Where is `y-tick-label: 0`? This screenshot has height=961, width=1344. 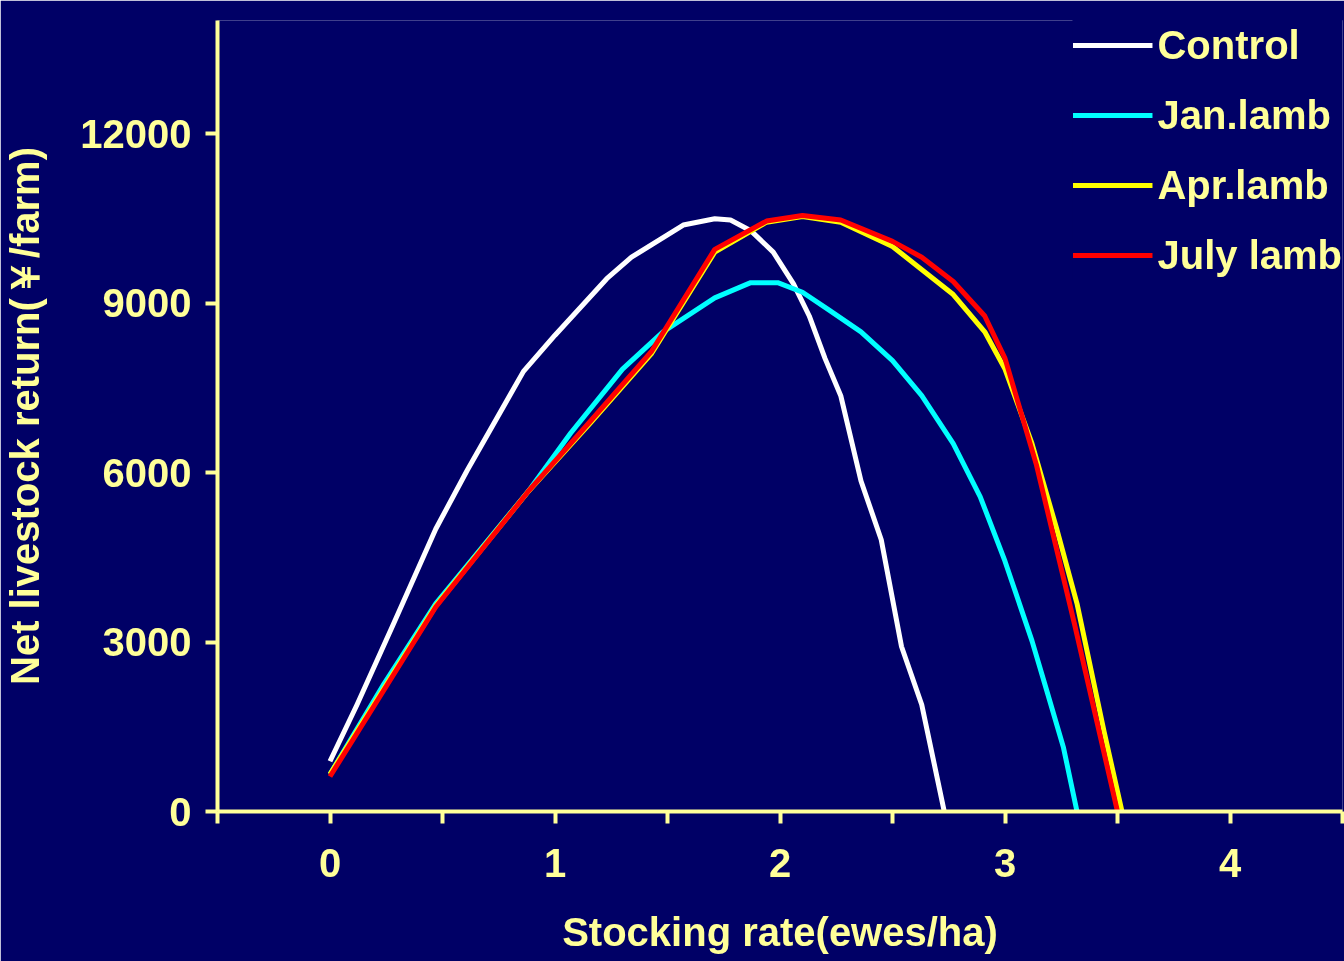
y-tick-label: 0 is located at coordinates (180, 811).